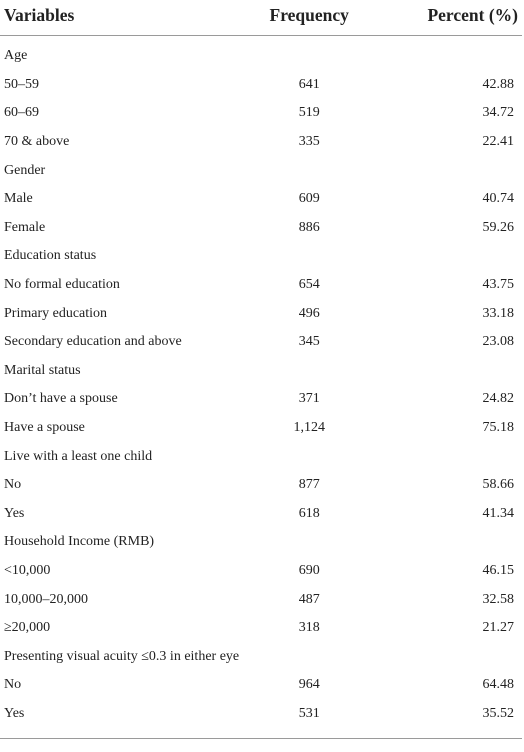 Image resolution: width=524 pixels, height=752 pixels. I want to click on variable-cell: Gender, so click(25, 170).